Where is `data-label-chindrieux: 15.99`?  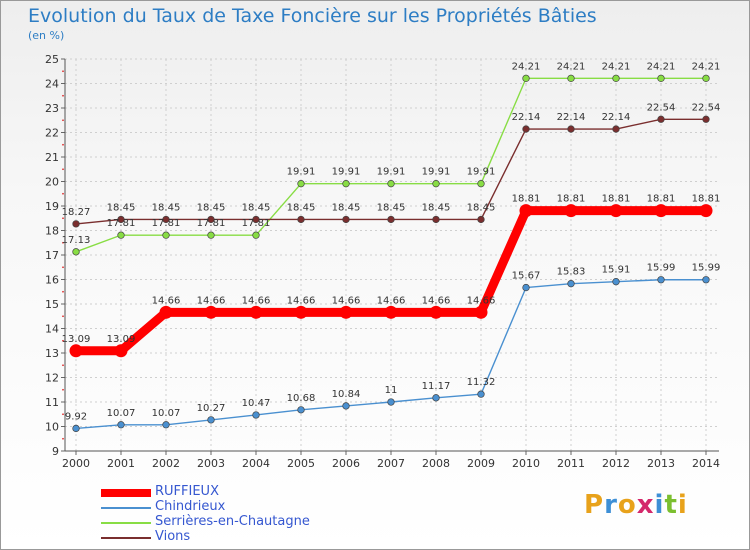 data-label-chindrieux: 15.99 is located at coordinates (706, 268).